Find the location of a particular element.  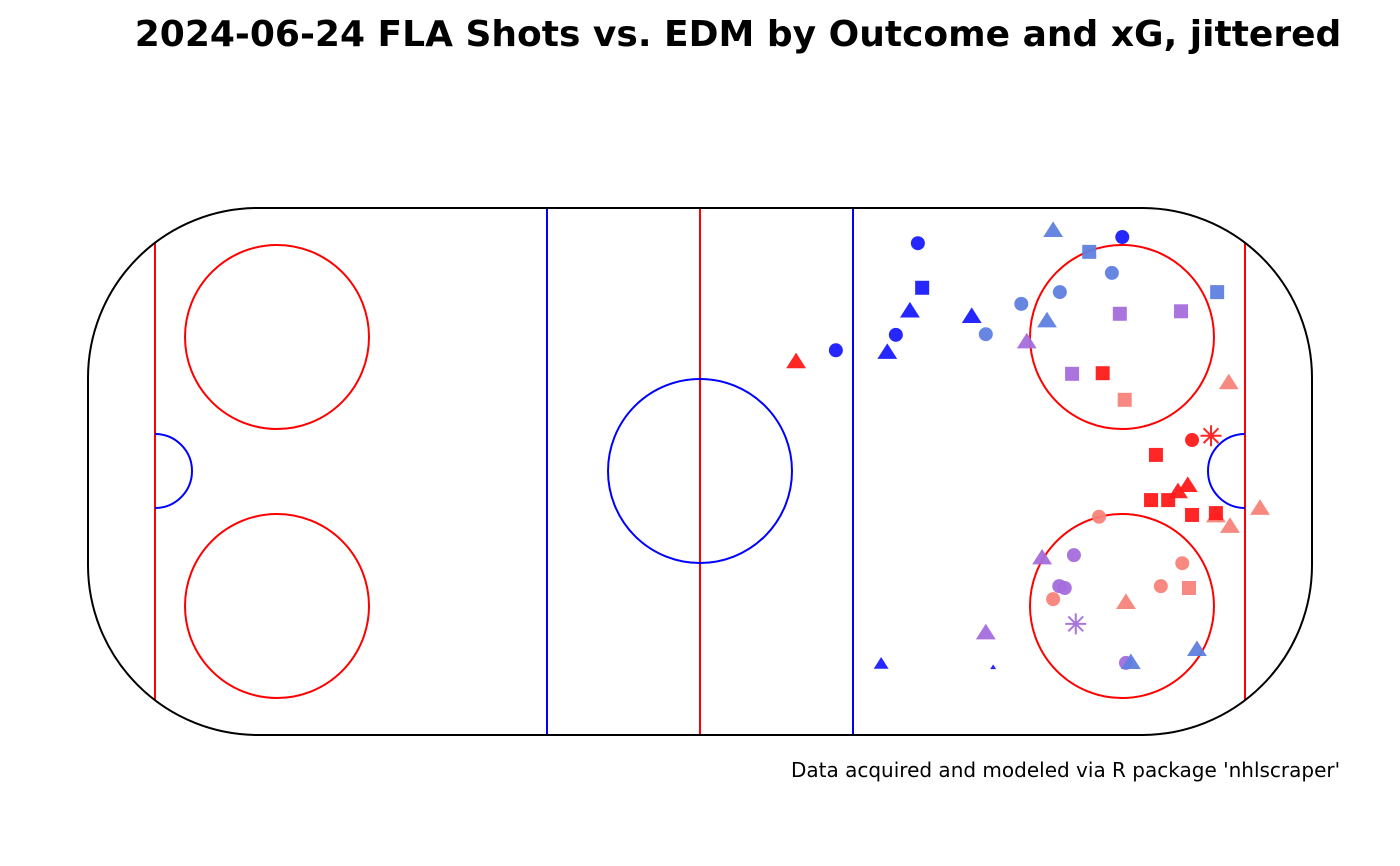

center-circle is located at coordinates (700, 471).